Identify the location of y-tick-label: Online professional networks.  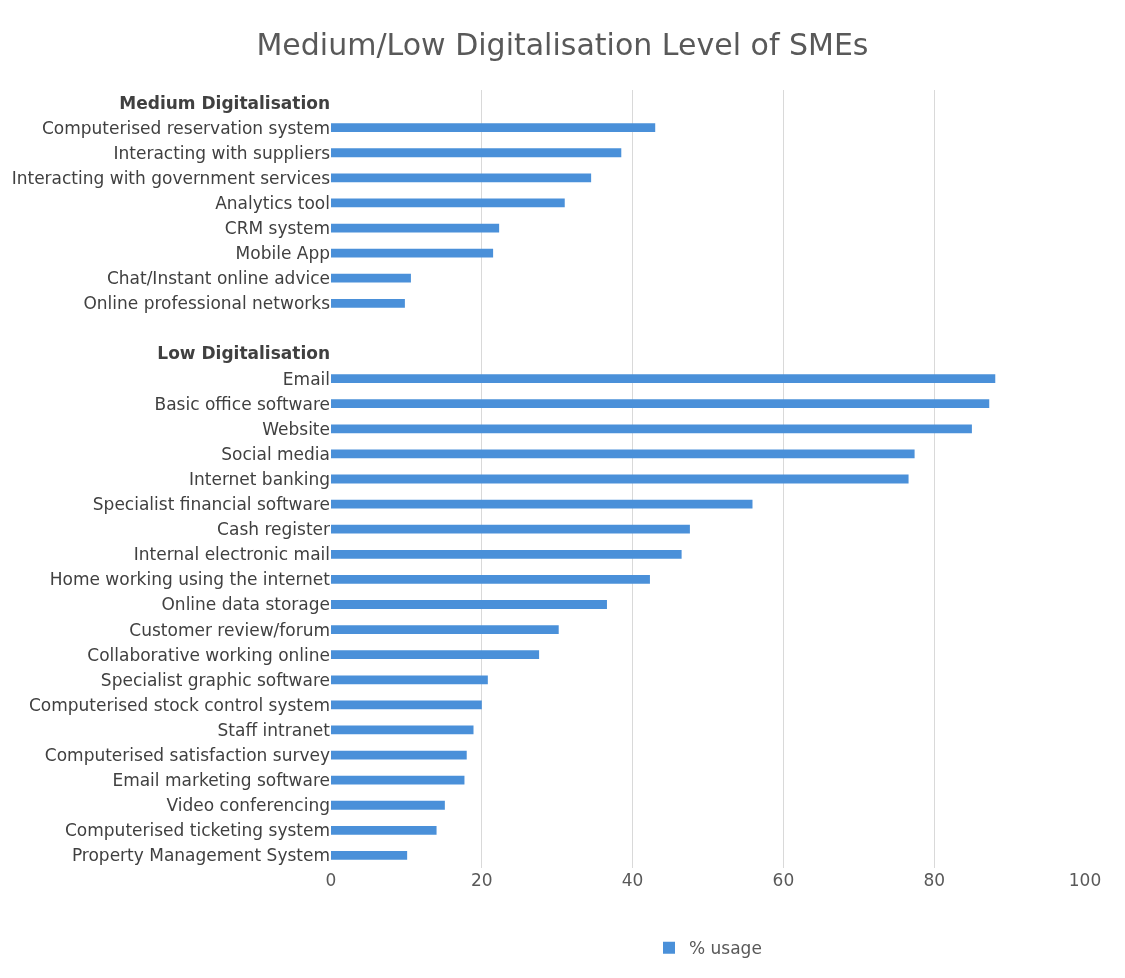
(207, 303).